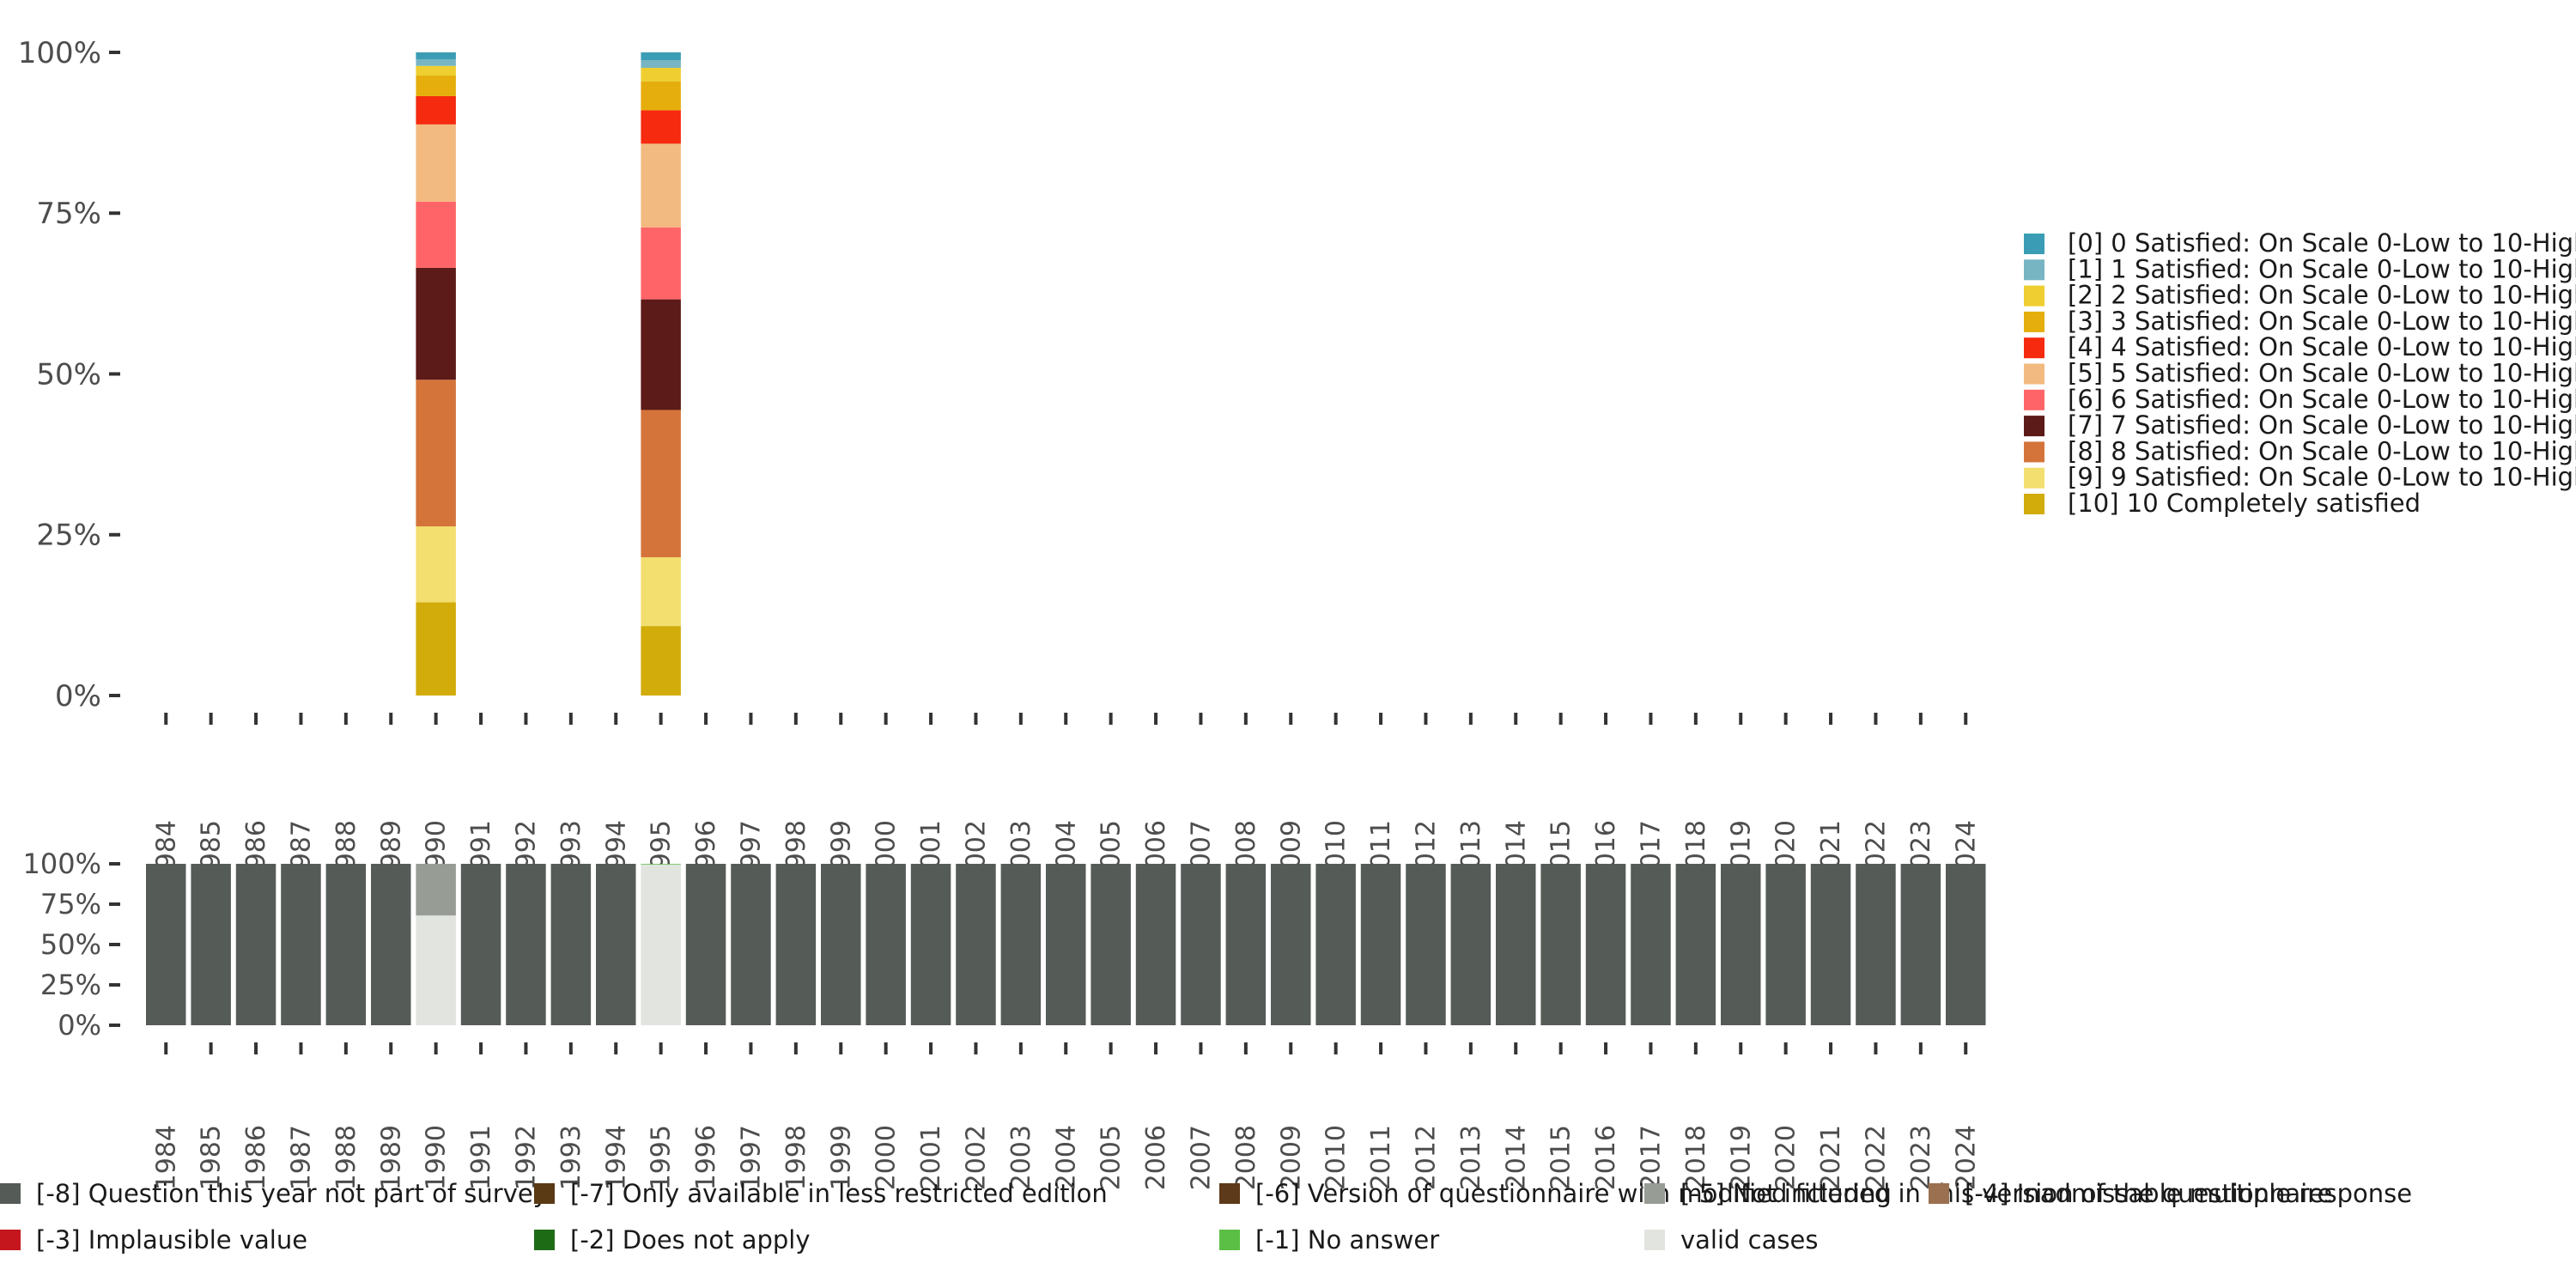 Image resolution: width=2576 pixels, height=1288 pixels. What do you see at coordinates (1347, 1240) in the screenshot?
I see `legend-label: [-1] No answer` at bounding box center [1347, 1240].